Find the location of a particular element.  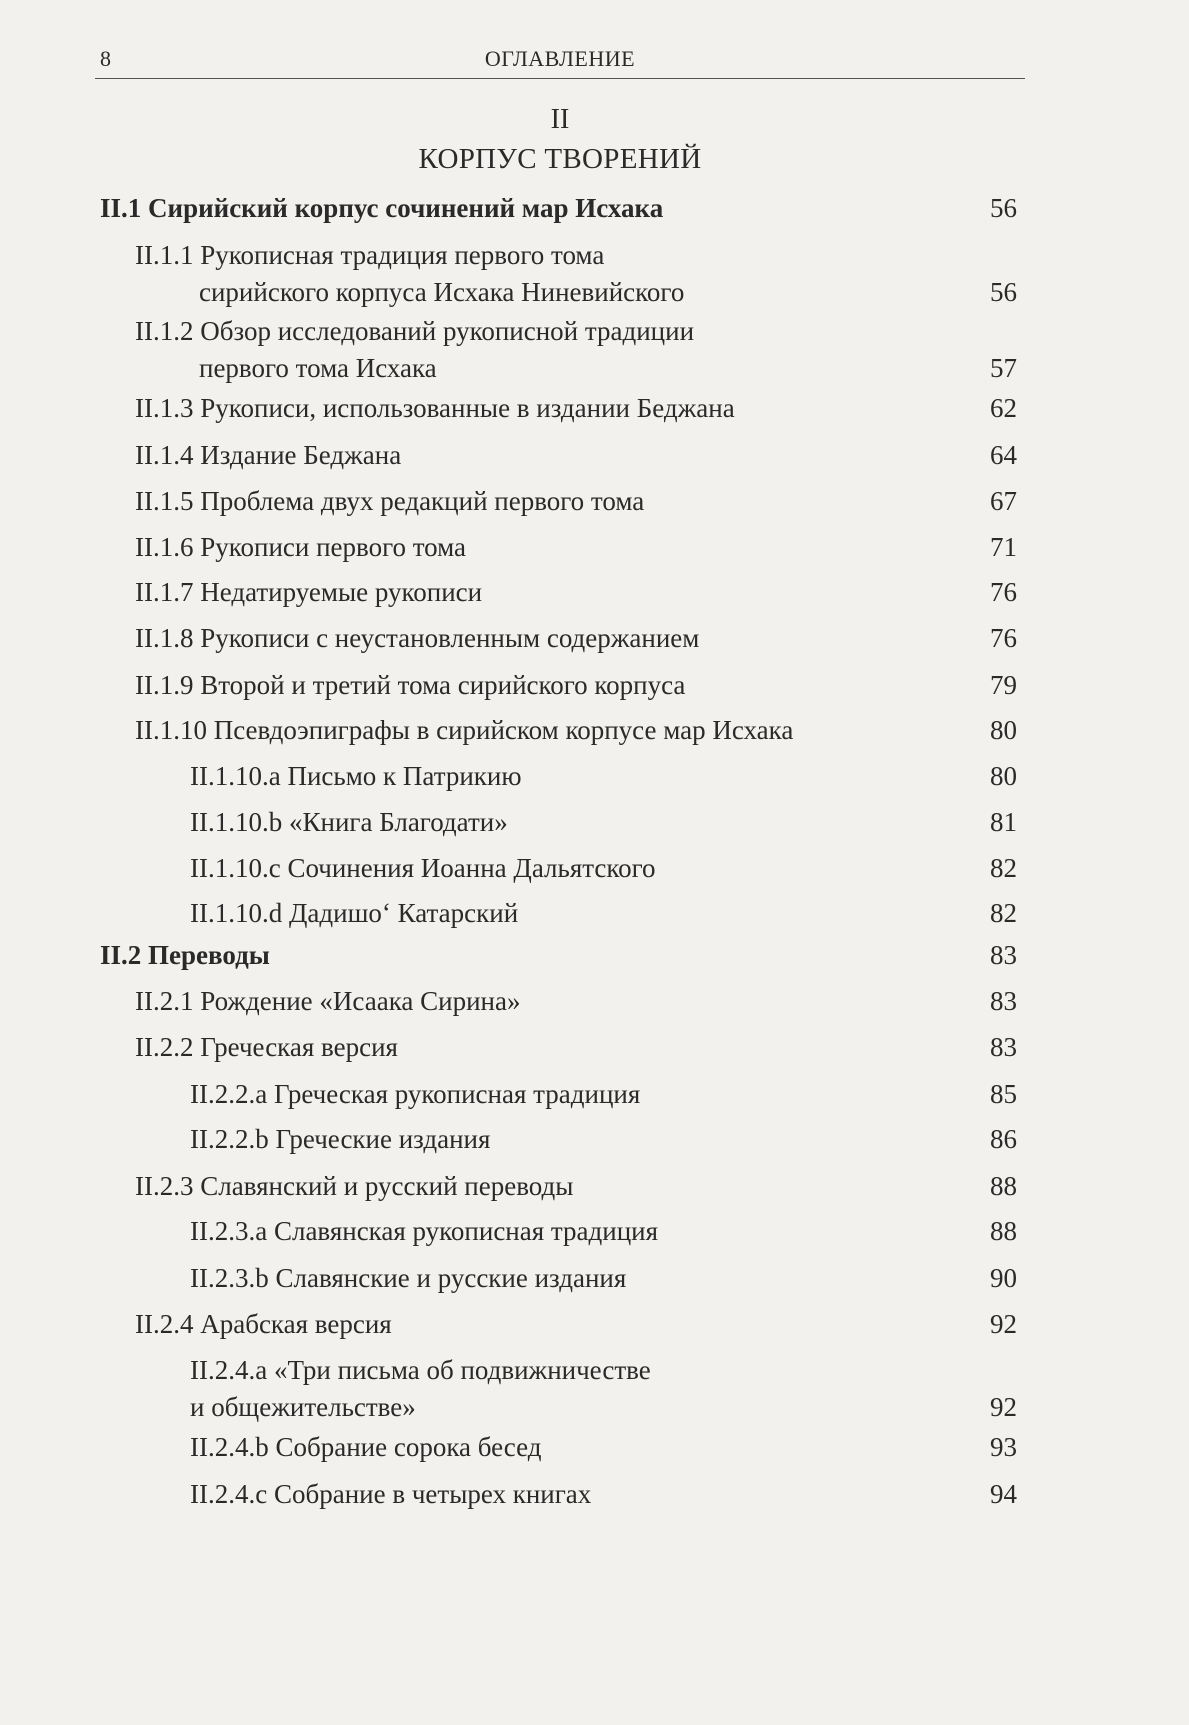

toc-entry-title: II.1.10.d Дадишо‘ Катарский is located at coordinates (354, 913).